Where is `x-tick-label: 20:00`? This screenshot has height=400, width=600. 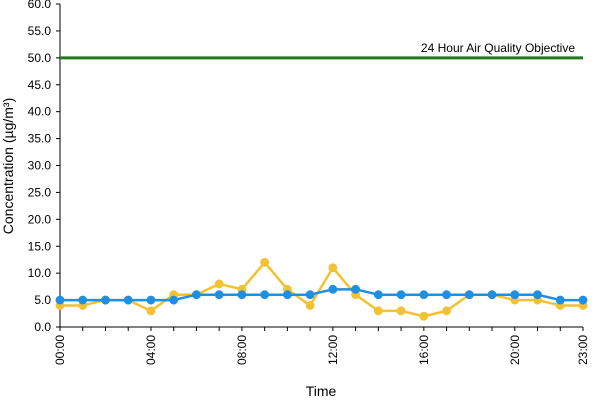 x-tick-label: 20:00 is located at coordinates (515, 350).